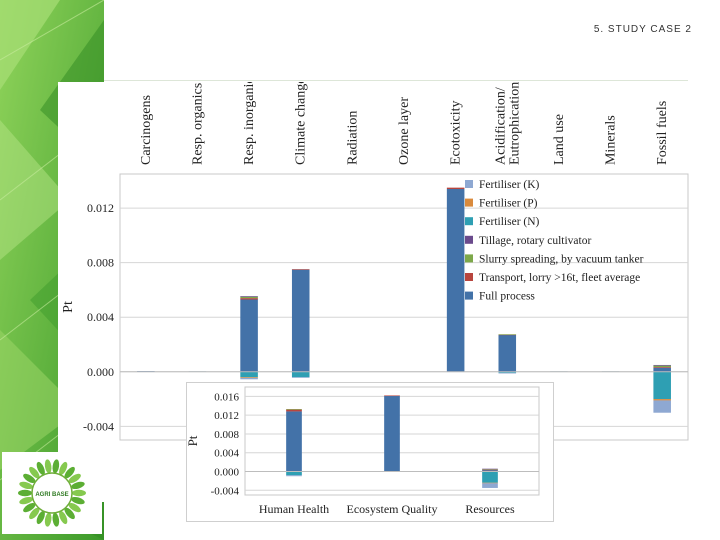 The width and height of the screenshot is (720, 540). Describe the element at coordinates (193, 440) in the screenshot. I see `y-axis-label: Pt` at that location.